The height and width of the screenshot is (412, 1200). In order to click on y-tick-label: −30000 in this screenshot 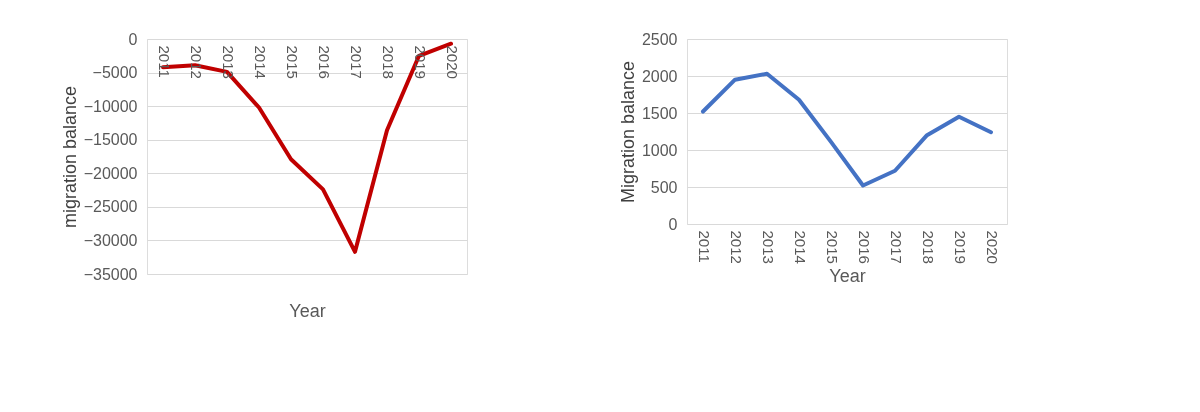, I will do `click(110, 240)`.